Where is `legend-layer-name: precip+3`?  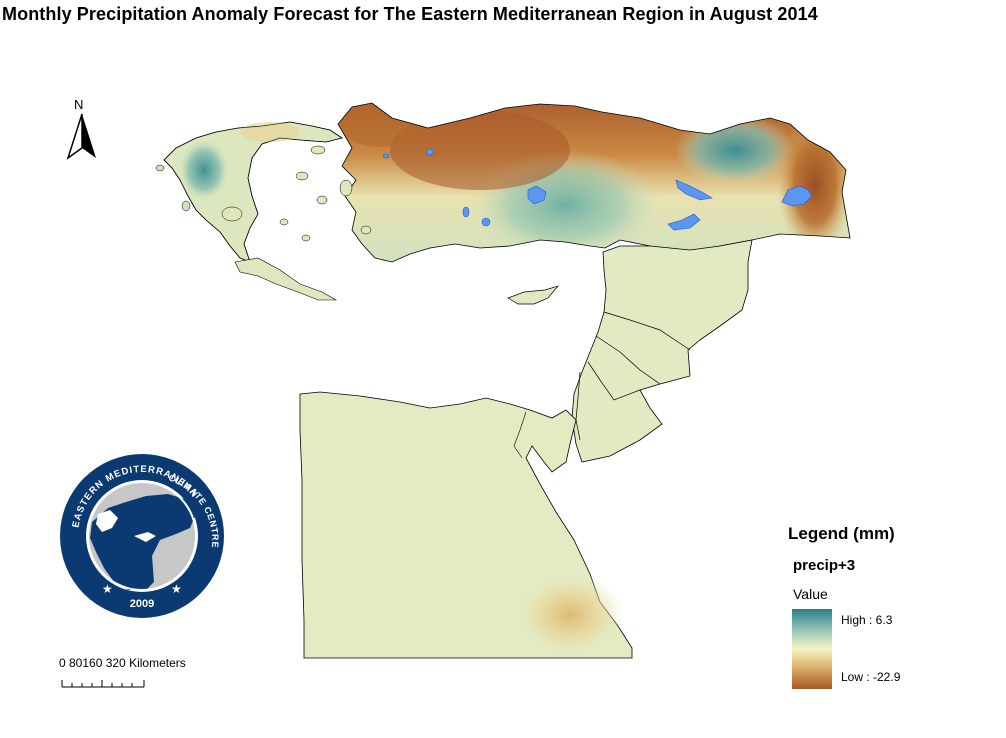
legend-layer-name: precip+3 is located at coordinates (824, 565).